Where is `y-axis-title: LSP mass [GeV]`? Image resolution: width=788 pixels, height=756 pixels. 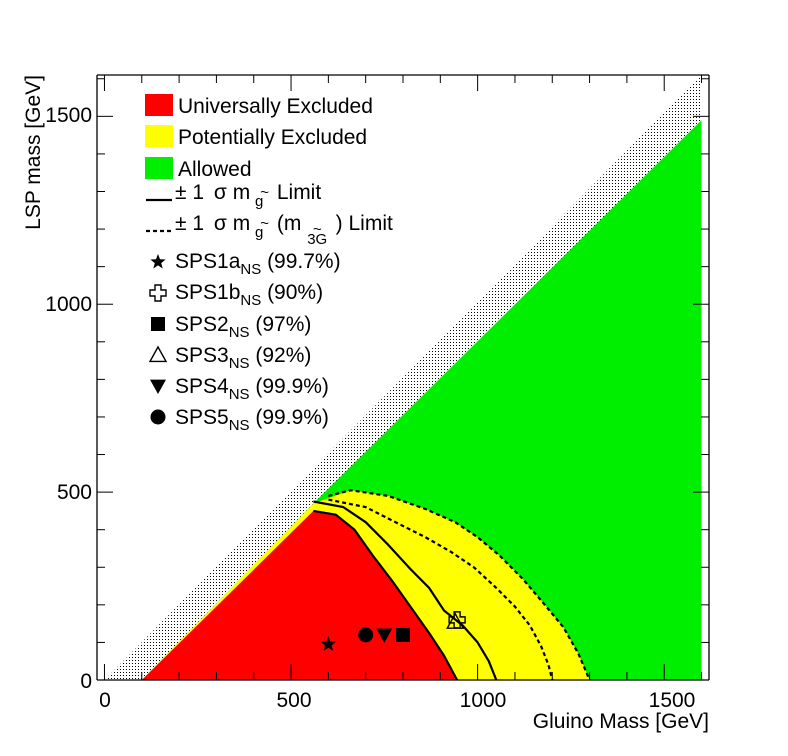
y-axis-title: LSP mass [GeV] is located at coordinates (33, 152).